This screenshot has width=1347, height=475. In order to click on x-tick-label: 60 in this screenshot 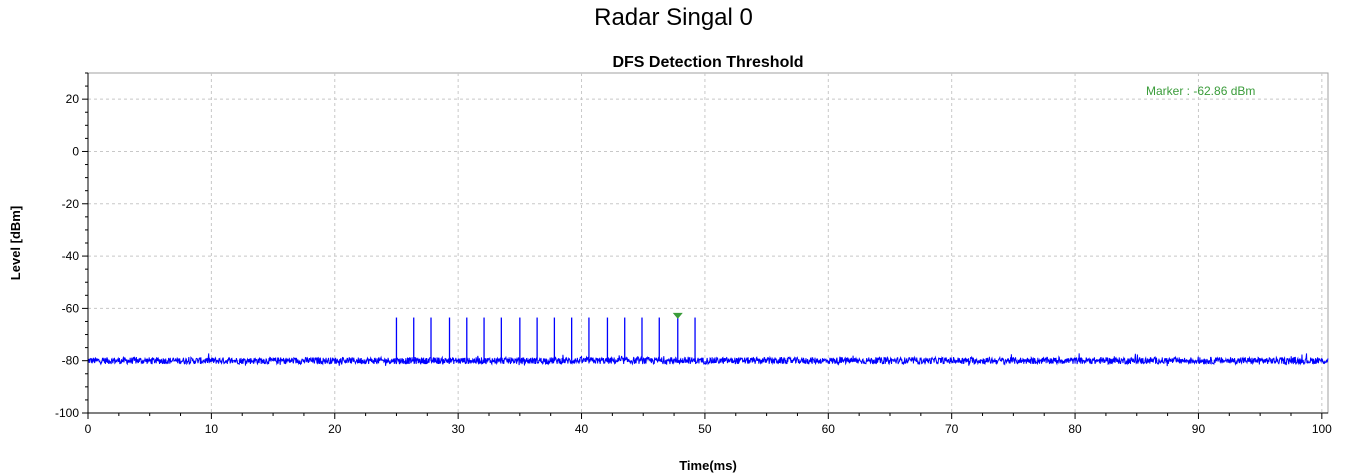, I will do `click(829, 429)`.